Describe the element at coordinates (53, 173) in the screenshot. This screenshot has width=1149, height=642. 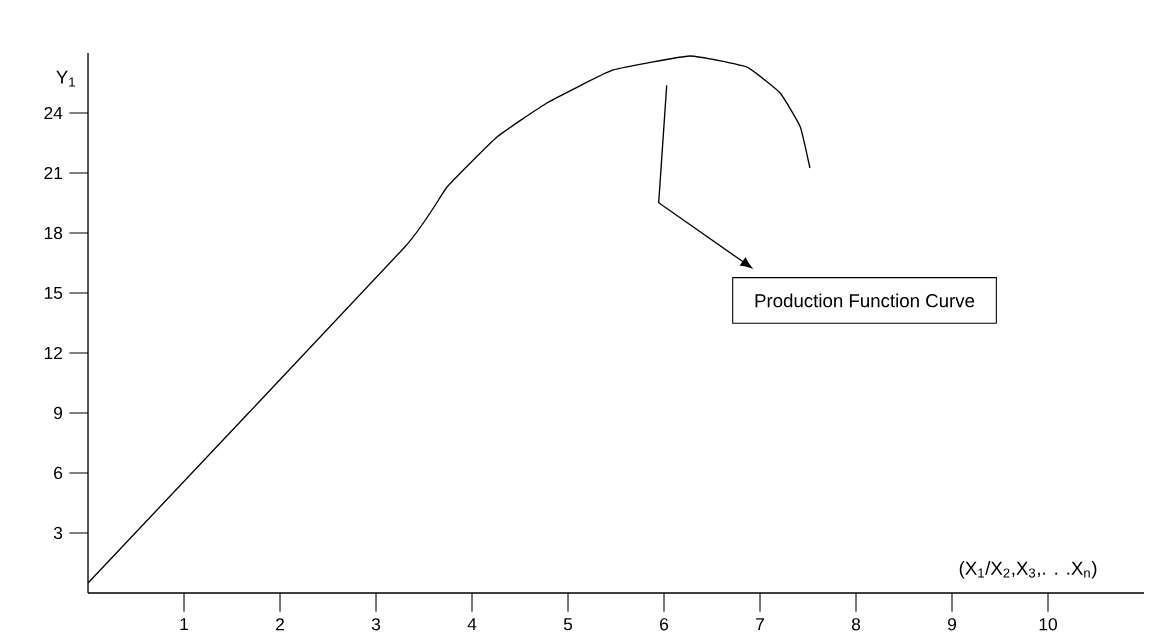
I see `y-tick-label: 21` at that location.